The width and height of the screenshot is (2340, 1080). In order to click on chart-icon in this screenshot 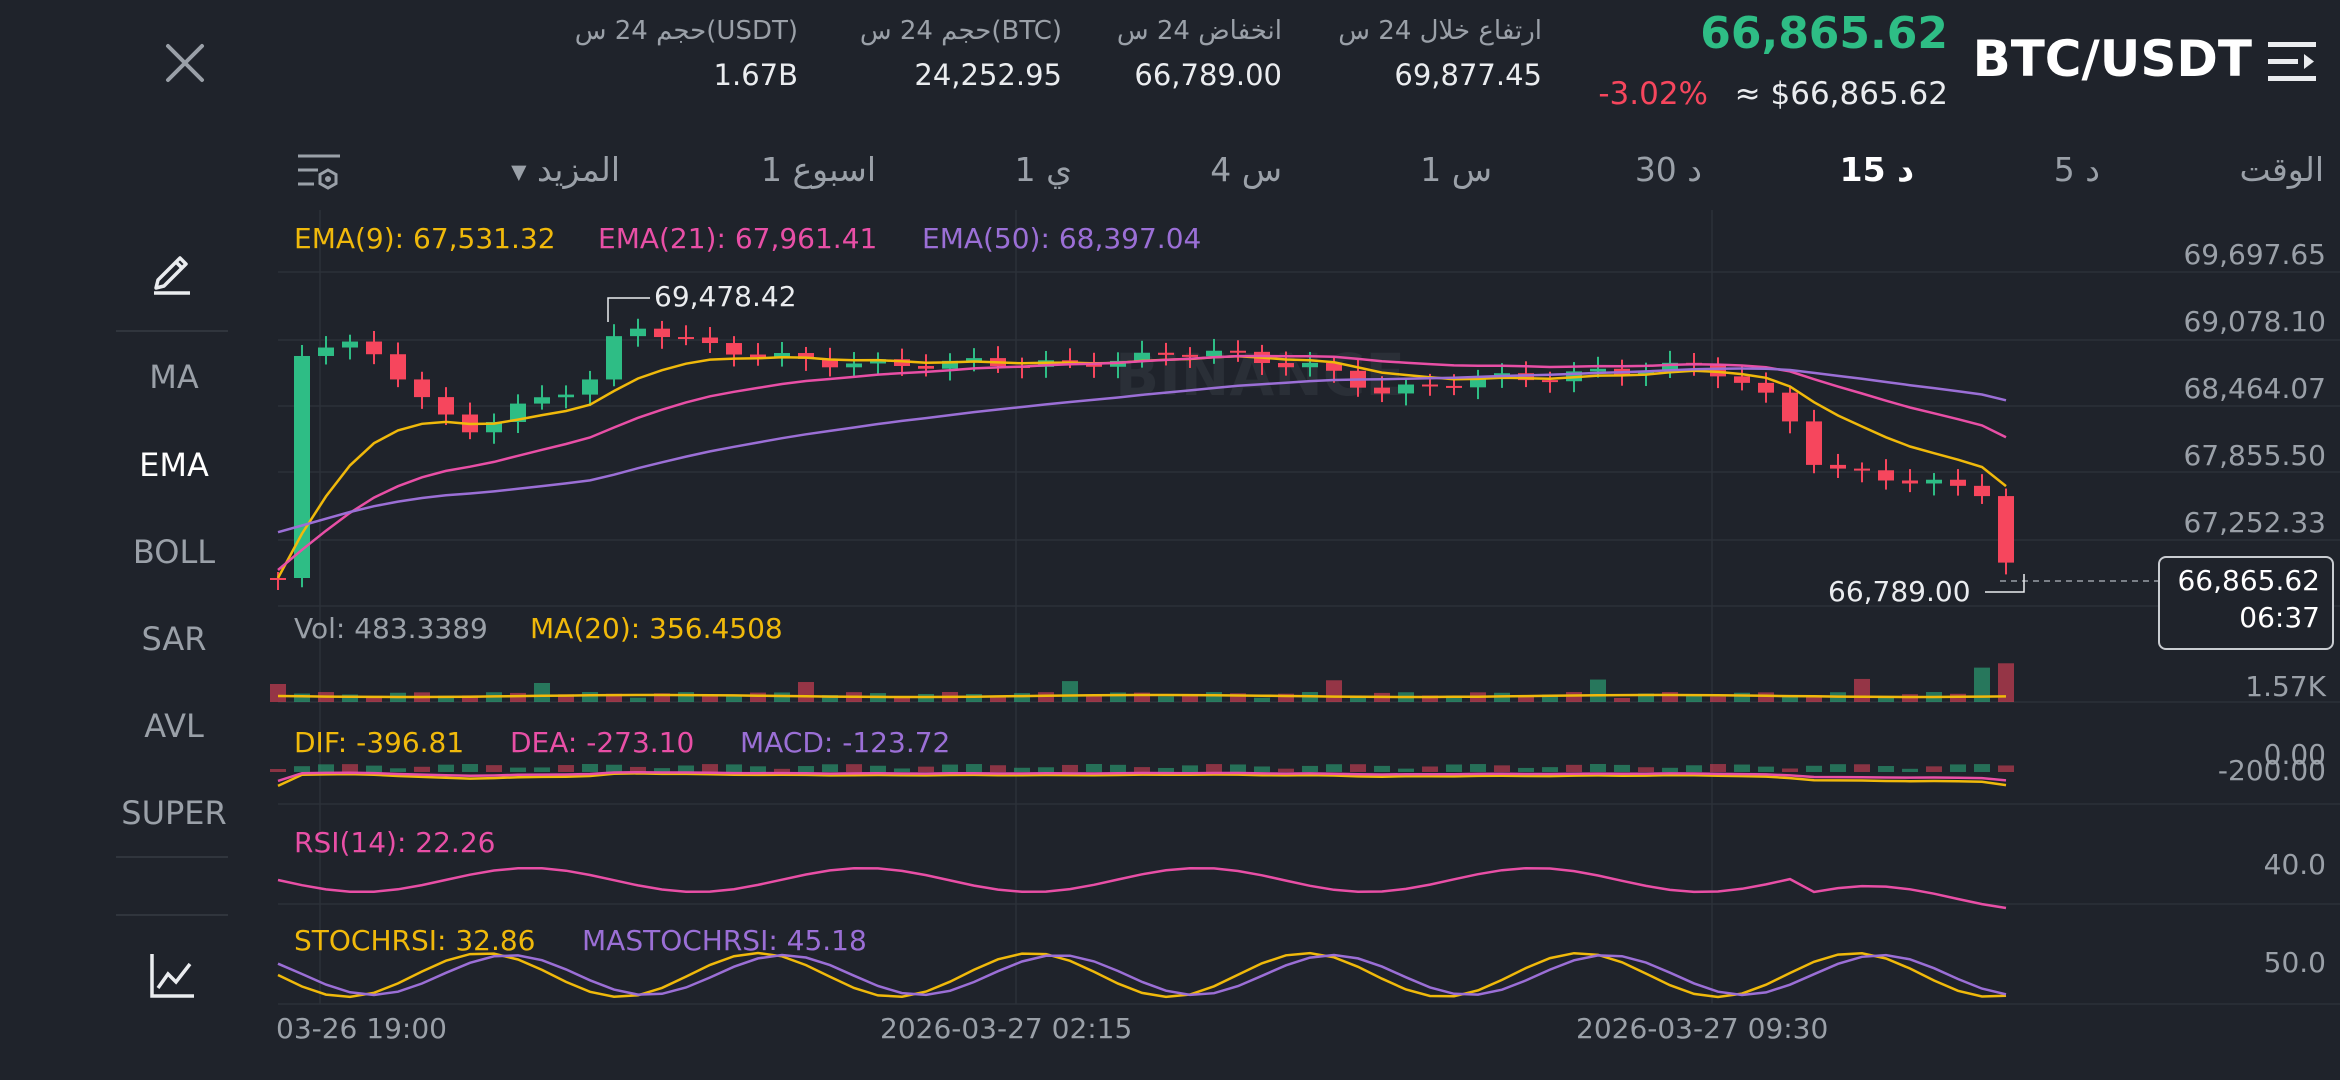, I will do `click(173, 975)`.